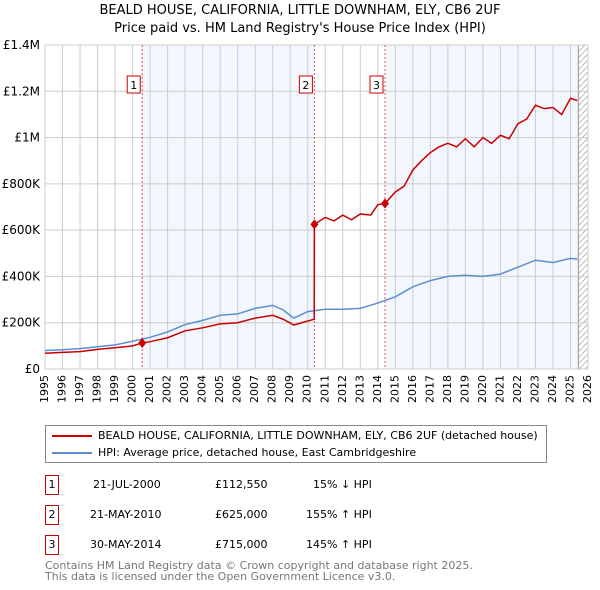 Image resolution: width=600 pixels, height=590 pixels. I want to click on x-tick-label: 1997, so click(79, 389).